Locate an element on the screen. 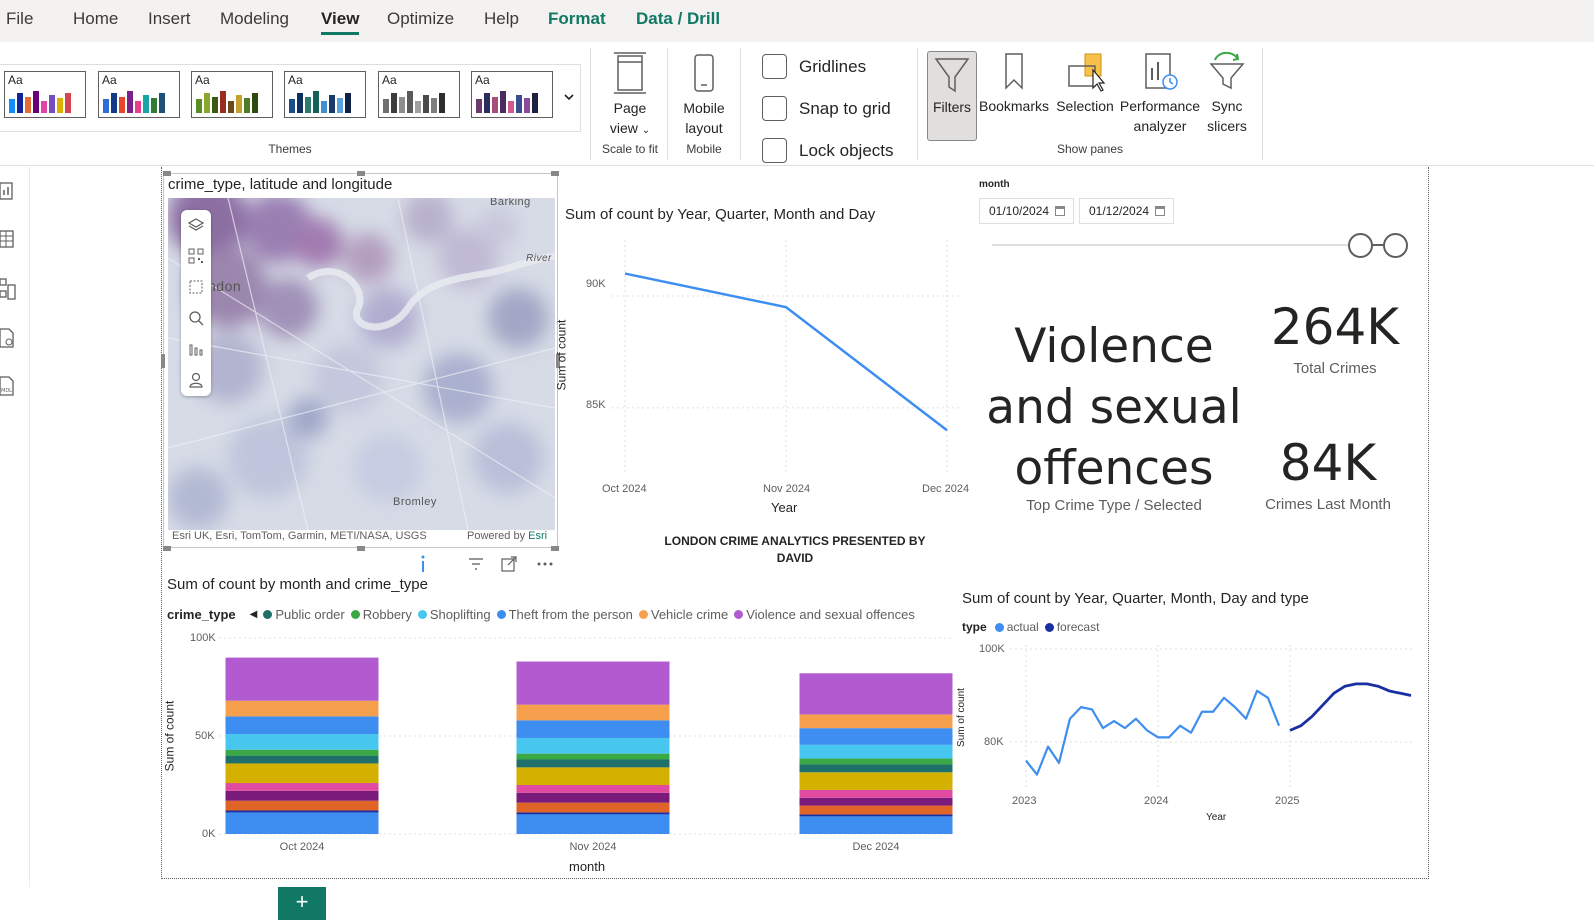 The image size is (1594, 920). top-crime-type-label: Top Crime Type / Selected is located at coordinates (1114, 505).